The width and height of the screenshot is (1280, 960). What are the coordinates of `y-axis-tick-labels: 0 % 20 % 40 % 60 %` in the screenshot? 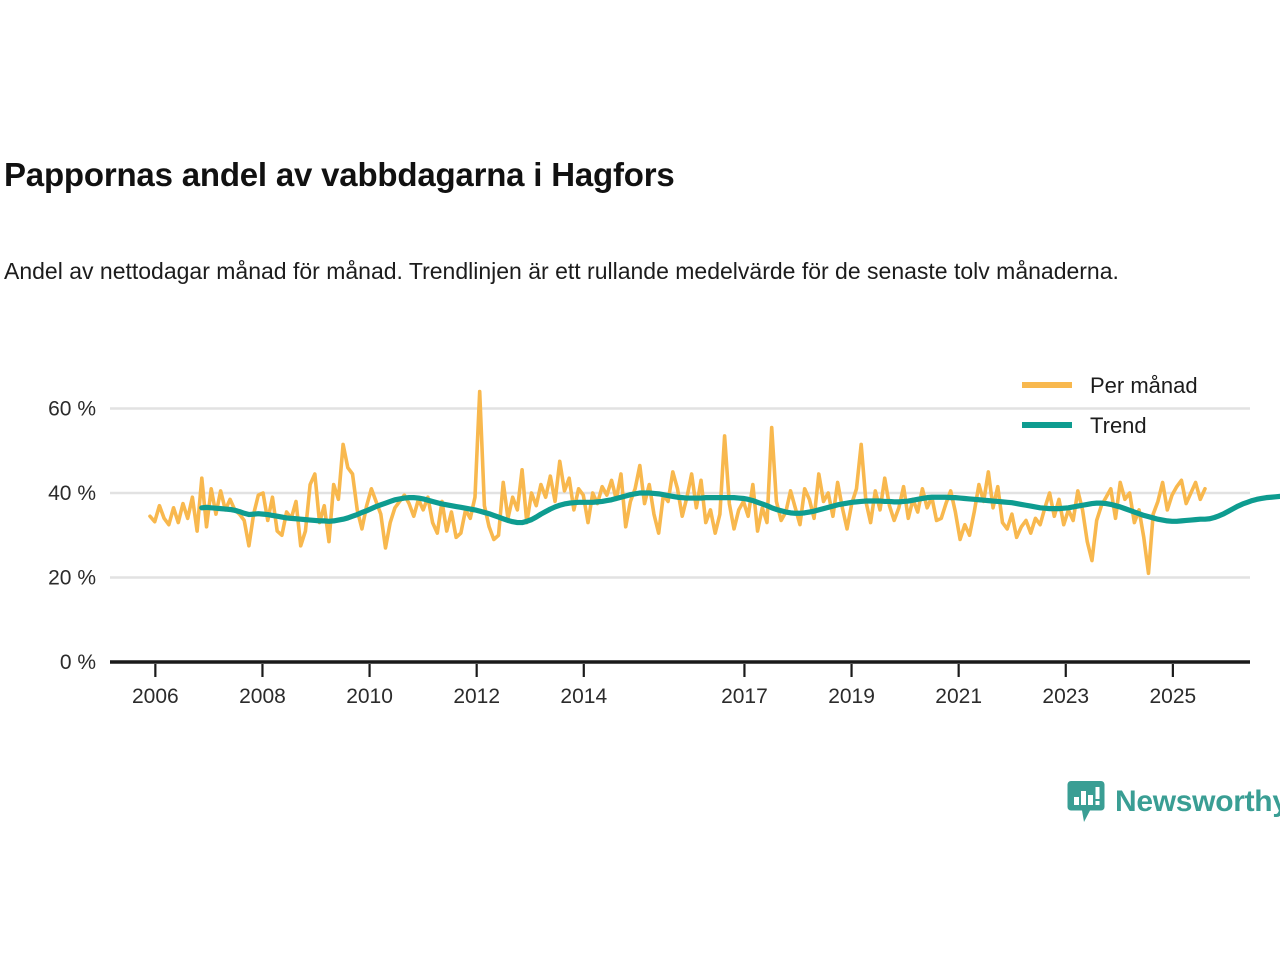 It's located at (72, 536).